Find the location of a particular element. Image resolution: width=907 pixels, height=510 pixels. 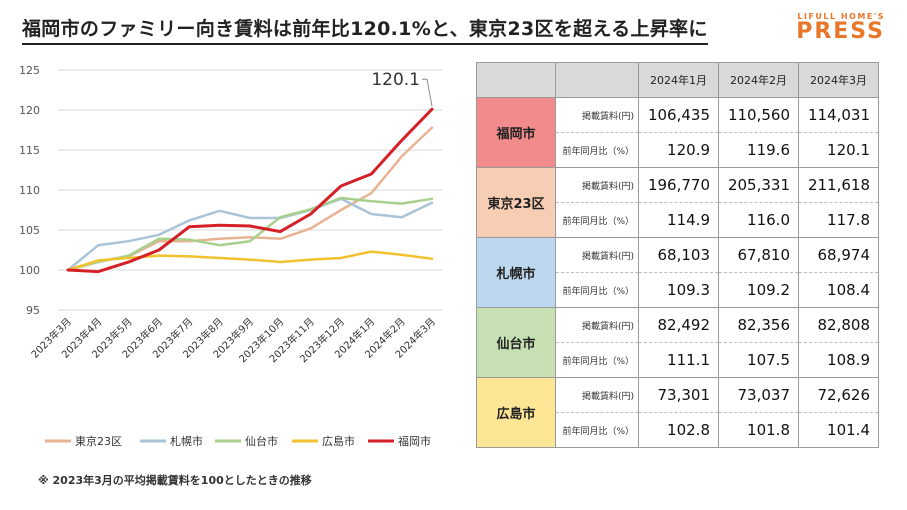

table-row: 広島市 掲載賃料(円) 73,301 73,037 72,626 is located at coordinates (677, 412).